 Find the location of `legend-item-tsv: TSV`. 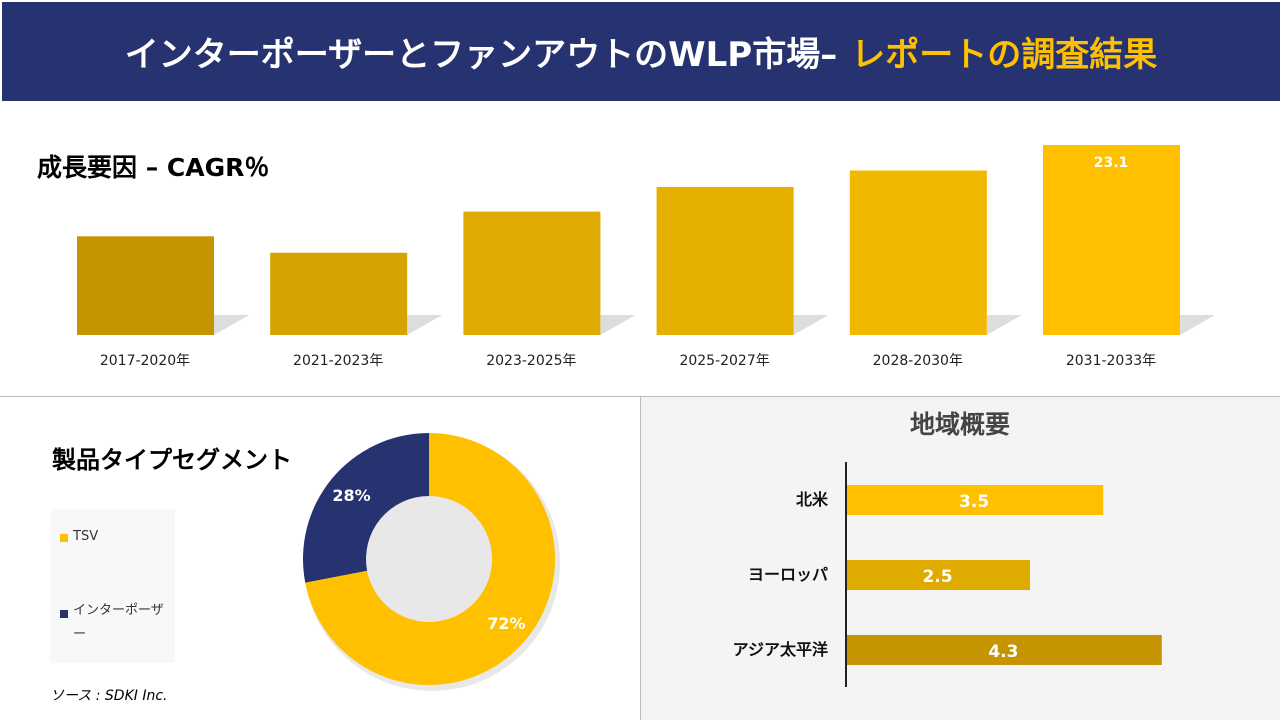

legend-item-tsv: TSV is located at coordinates (79, 536).